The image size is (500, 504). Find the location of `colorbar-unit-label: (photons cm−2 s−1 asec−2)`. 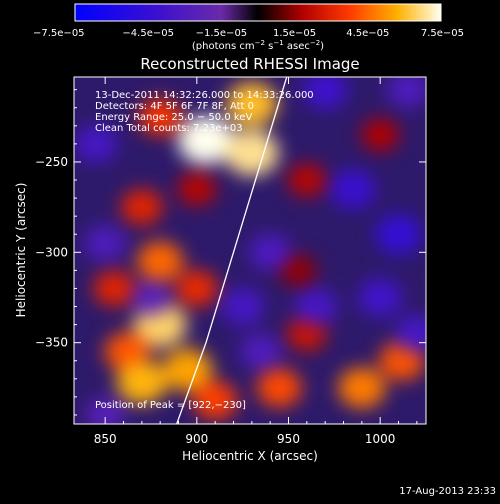

colorbar-unit-label: (photons cm−2 s−1 asec−2) is located at coordinates (258, 45).